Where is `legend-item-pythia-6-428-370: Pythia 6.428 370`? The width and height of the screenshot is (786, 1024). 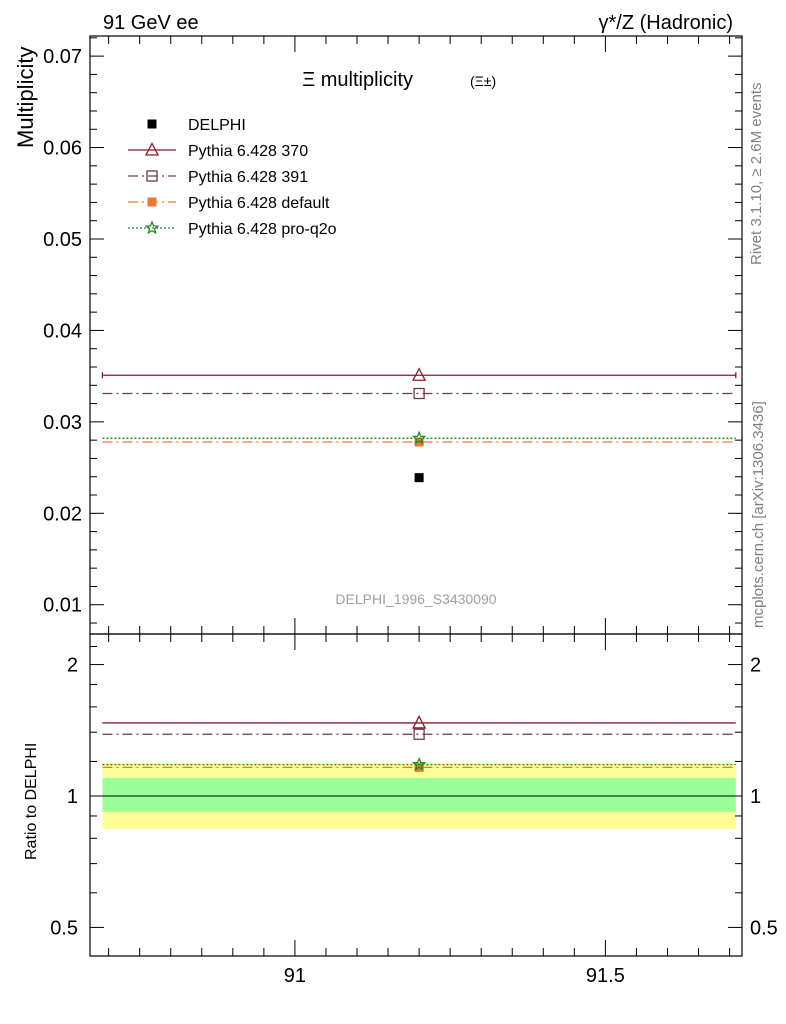
legend-item-pythia-6-428-370: Pythia 6.428 370 is located at coordinates (218, 151).